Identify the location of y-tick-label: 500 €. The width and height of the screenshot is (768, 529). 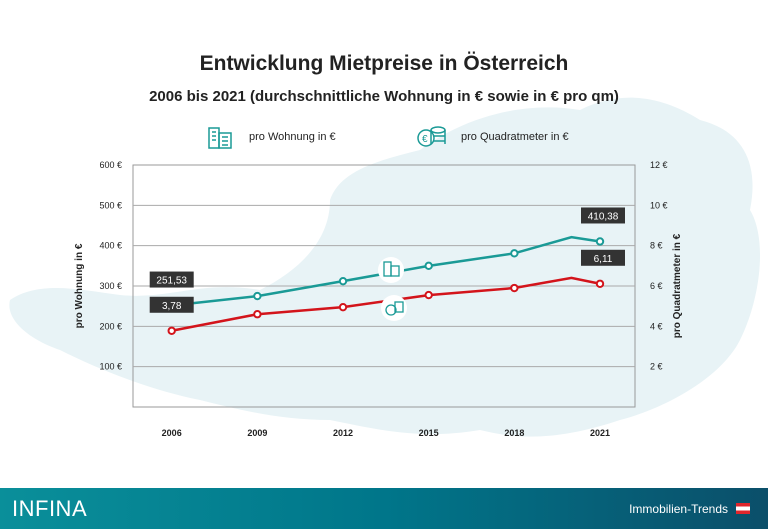
(110, 205).